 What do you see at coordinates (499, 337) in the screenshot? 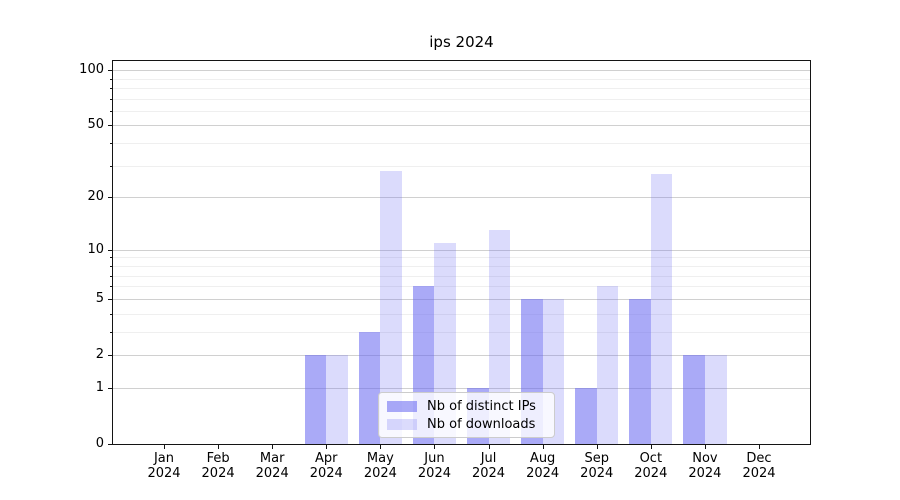
I see `bar-downloads-jul` at bounding box center [499, 337].